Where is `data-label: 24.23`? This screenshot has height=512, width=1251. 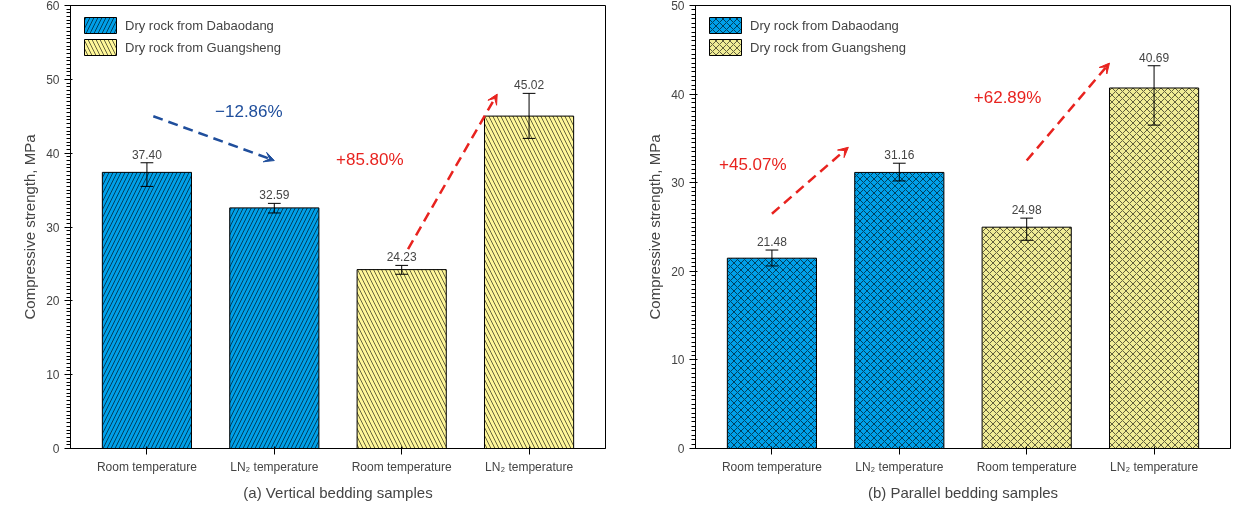
data-label: 24.23 is located at coordinates (402, 257).